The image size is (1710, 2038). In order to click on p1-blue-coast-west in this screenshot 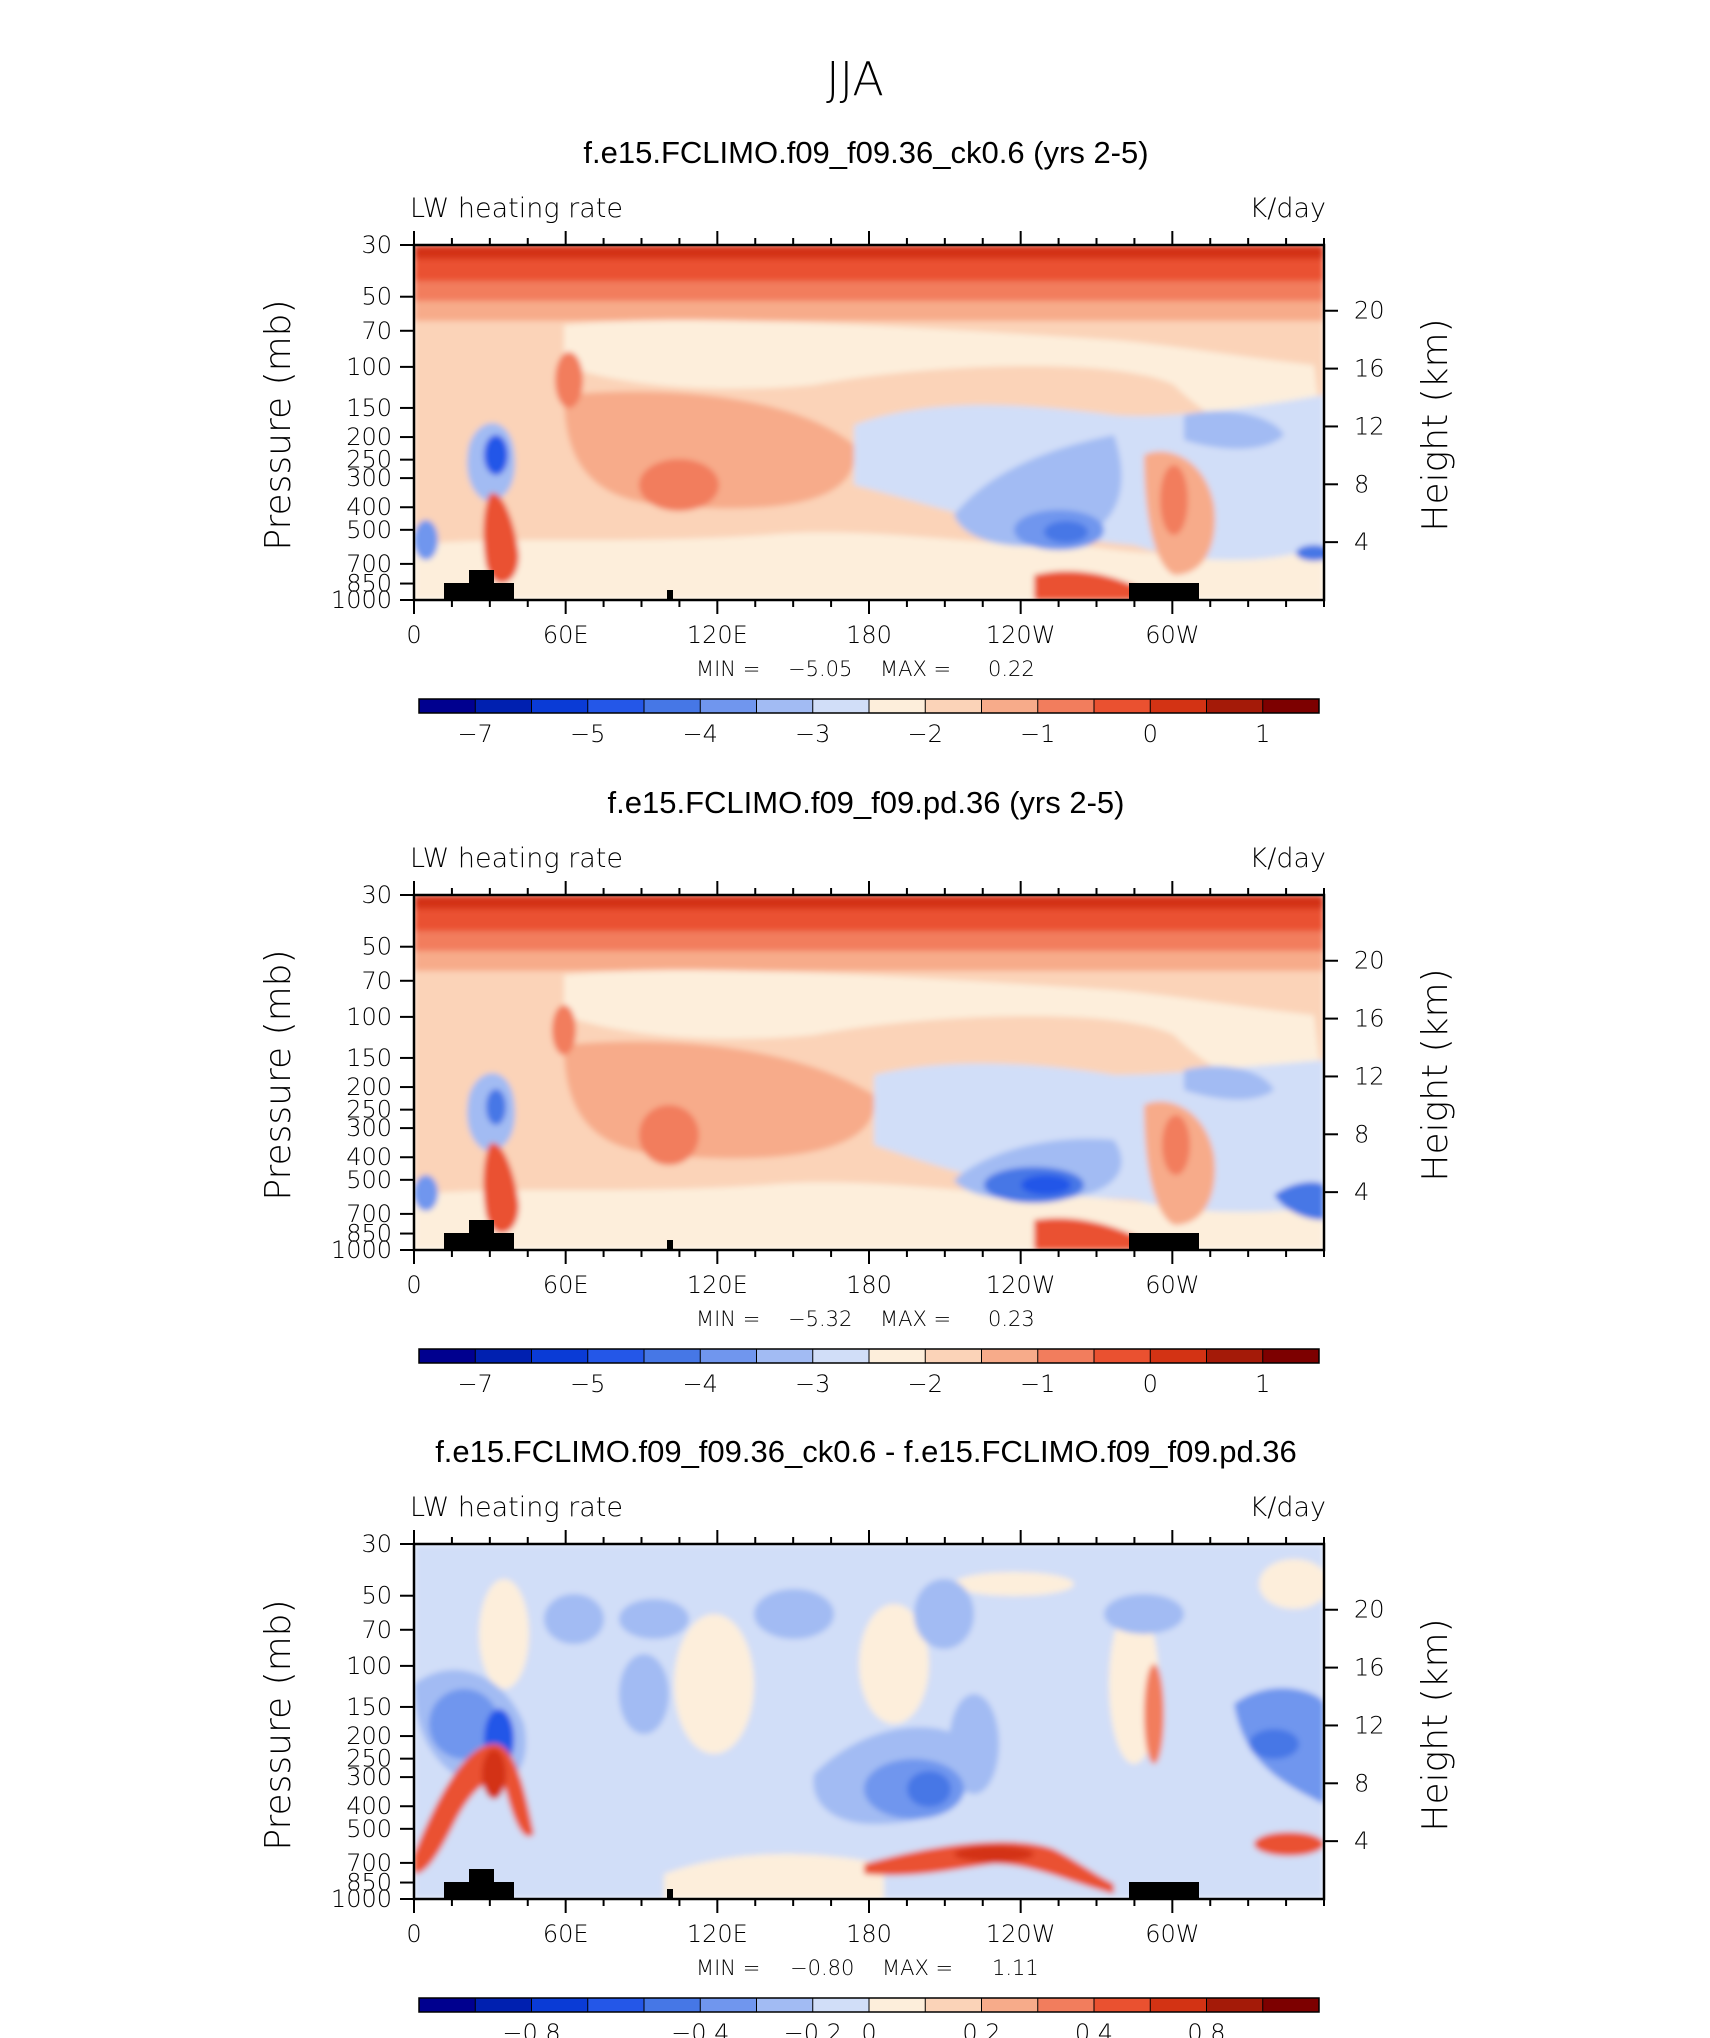, I will do `click(426, 540)`.